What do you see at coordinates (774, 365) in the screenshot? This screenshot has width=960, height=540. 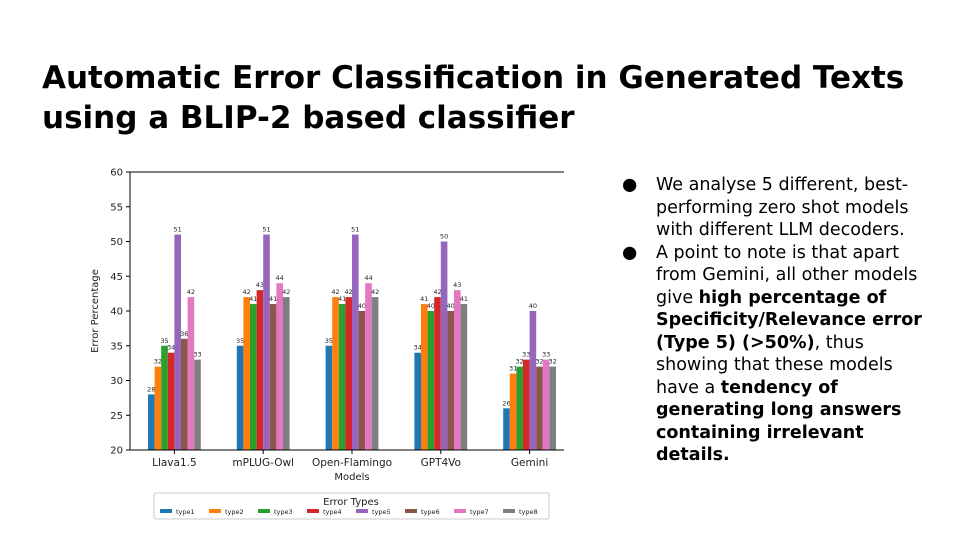 I see `bullet-text: , thus showing that these models have a` at bounding box center [774, 365].